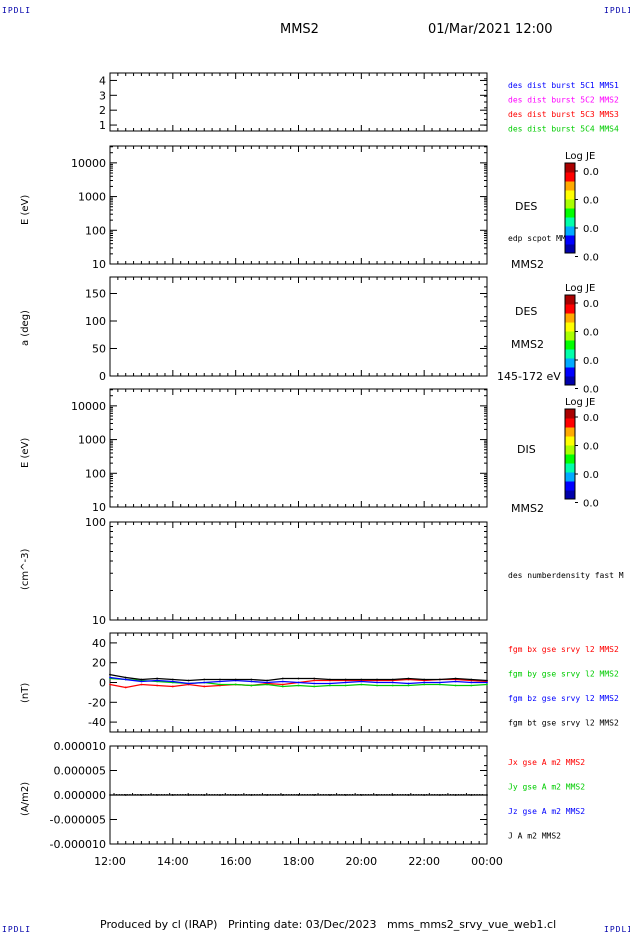  I want to click on legend-entry: des dist burst 5C4 MMS4, so click(563, 129).